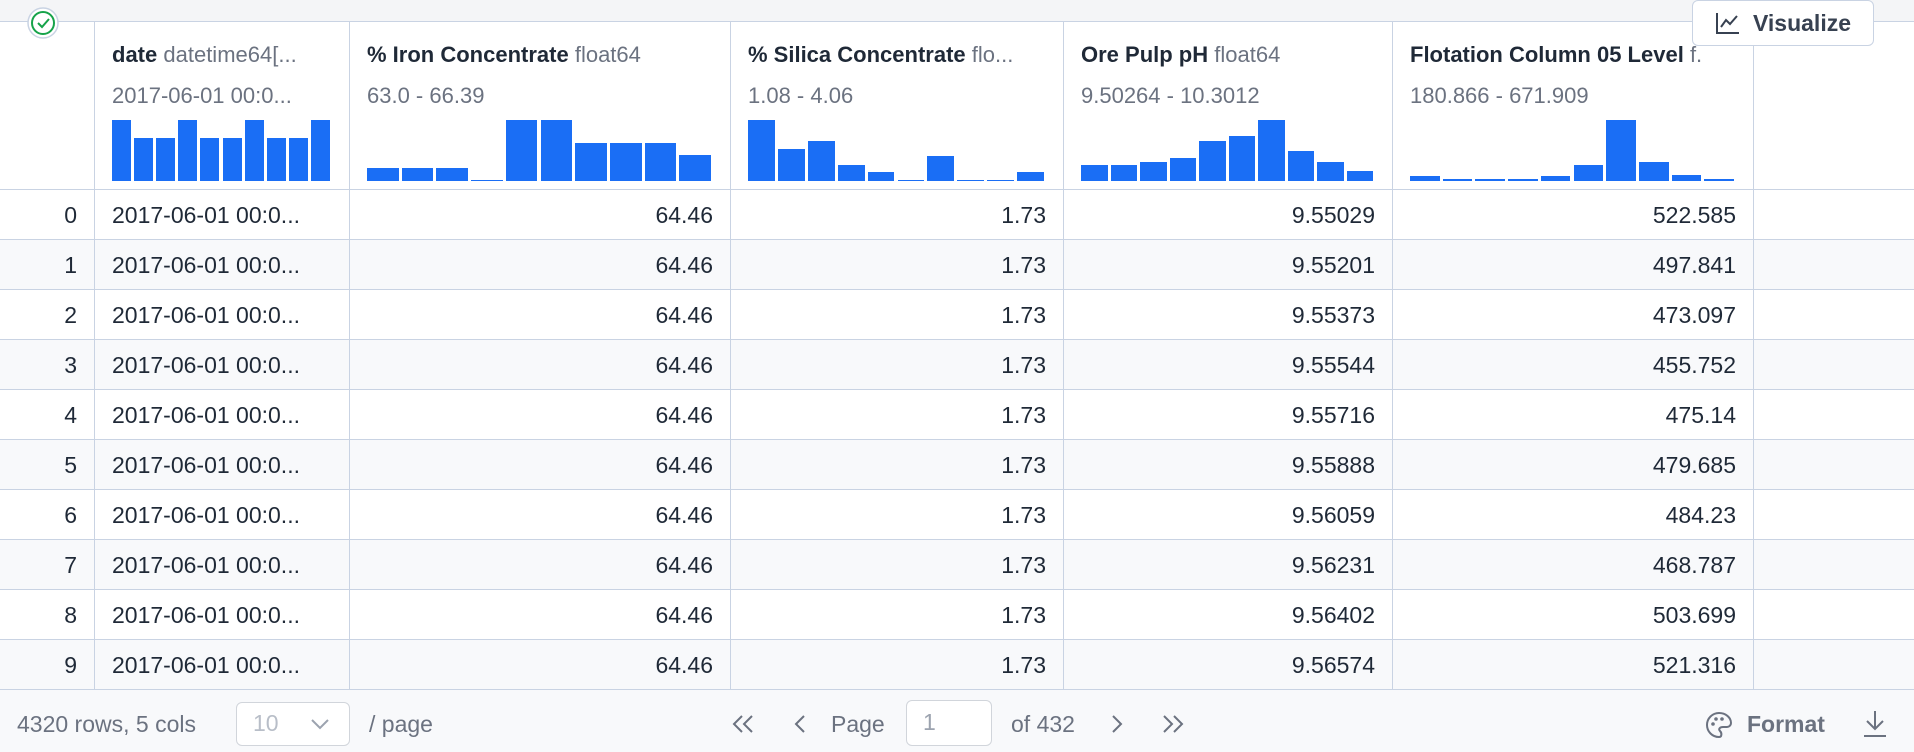 The height and width of the screenshot is (752, 1914). I want to click on column-header: Ore Pulp pH float64 9.50264 - 10.3012, so click(1228, 106).